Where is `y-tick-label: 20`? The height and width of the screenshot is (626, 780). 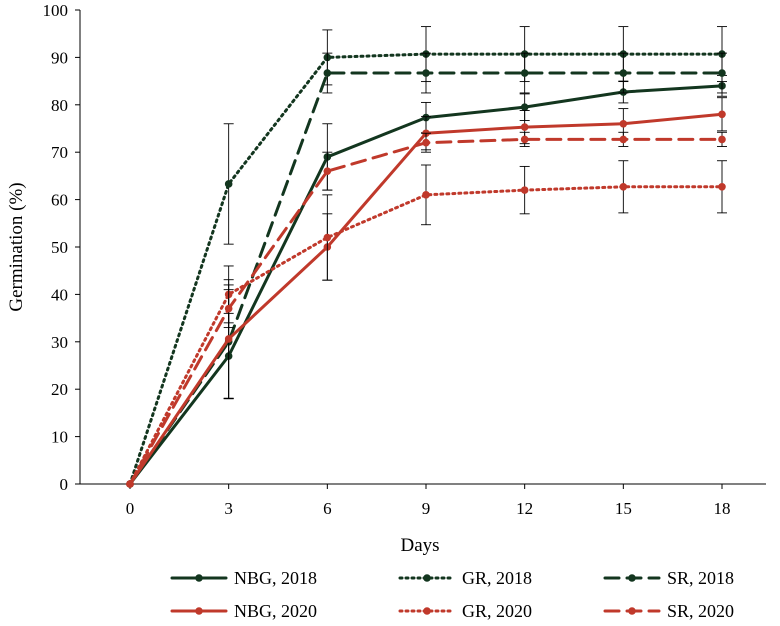 y-tick-label: 20 is located at coordinates (59, 389).